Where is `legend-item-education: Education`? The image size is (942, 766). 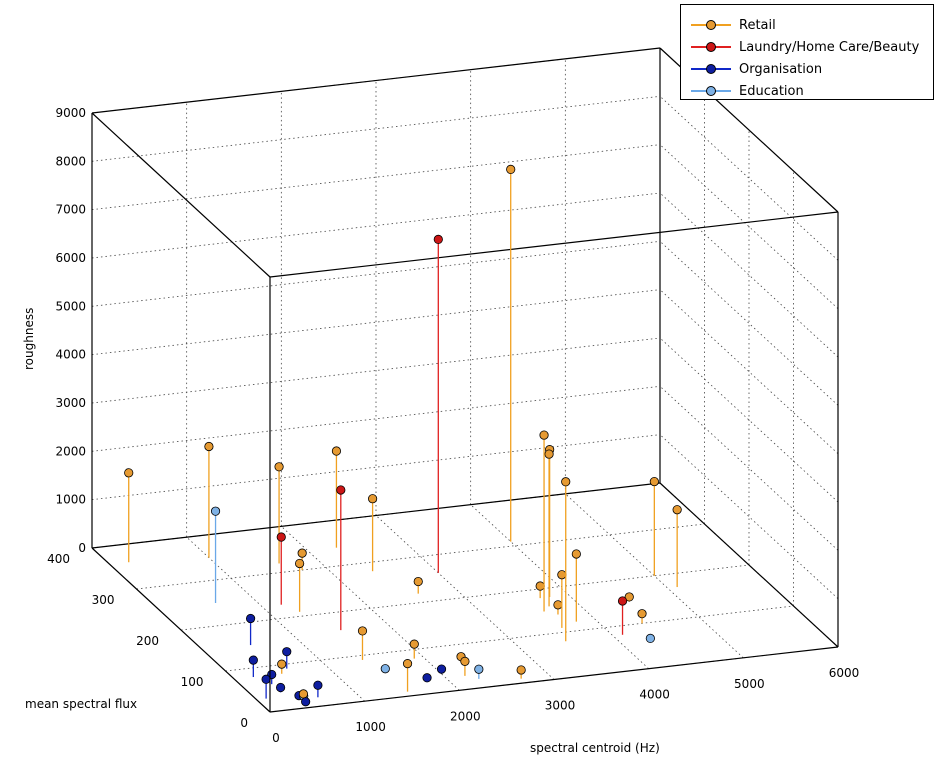 legend-item-education: Education is located at coordinates (807, 91).